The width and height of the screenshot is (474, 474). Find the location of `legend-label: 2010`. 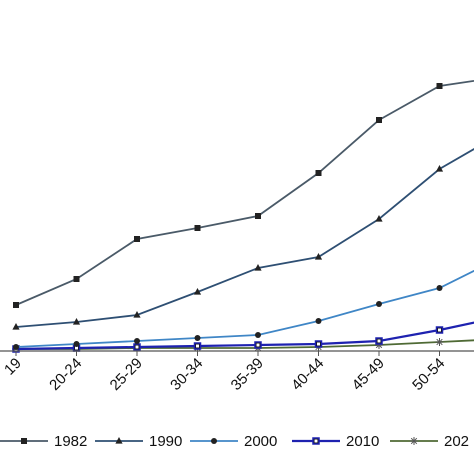

legend-label: 2010 is located at coordinates (362, 441).